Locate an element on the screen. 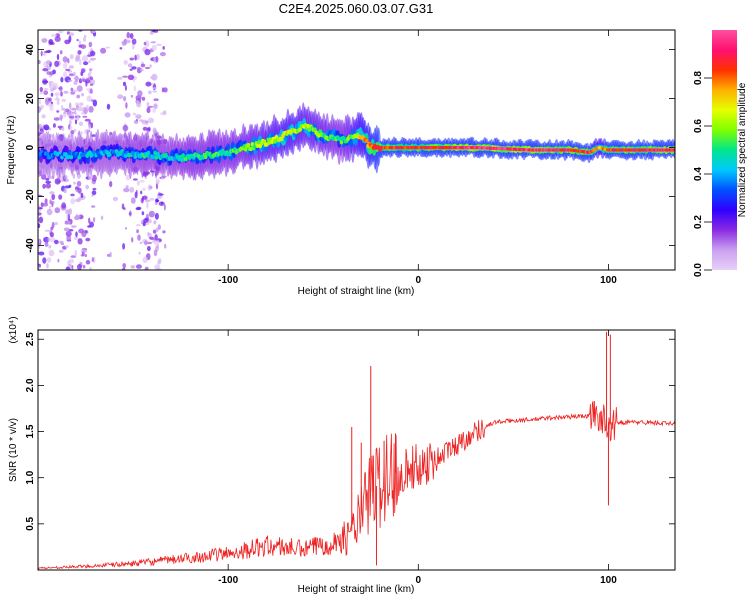 The image size is (750, 600). snr-y-tick-label: 1.5 is located at coordinates (30, 431).